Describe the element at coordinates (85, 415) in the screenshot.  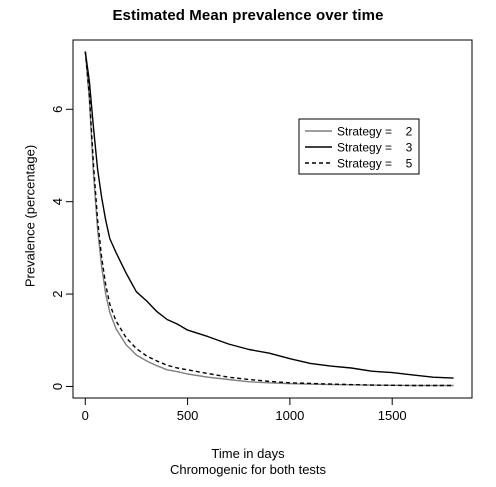
I see `x-tick-label: 0` at that location.